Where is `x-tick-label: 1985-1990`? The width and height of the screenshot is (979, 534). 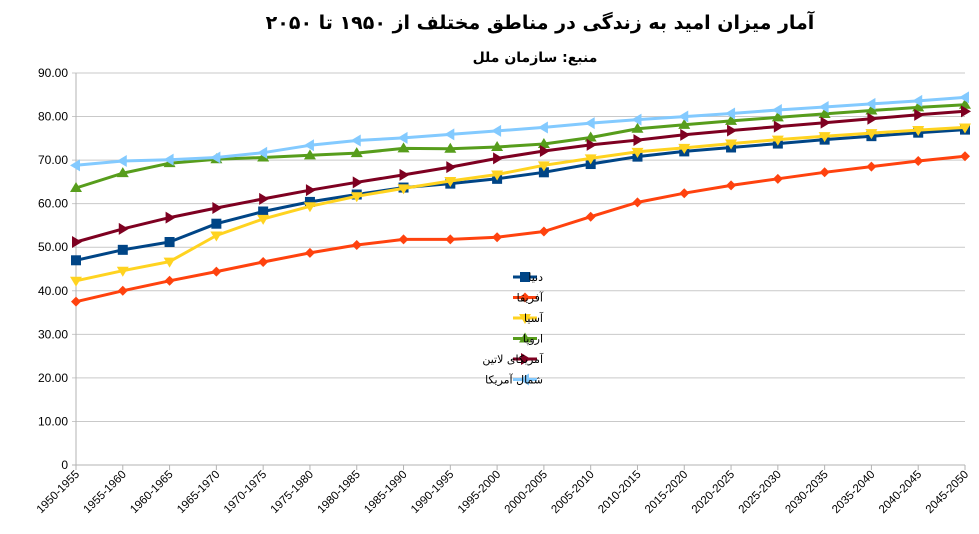 x-tick-label: 1985-1990 is located at coordinates (385, 492).